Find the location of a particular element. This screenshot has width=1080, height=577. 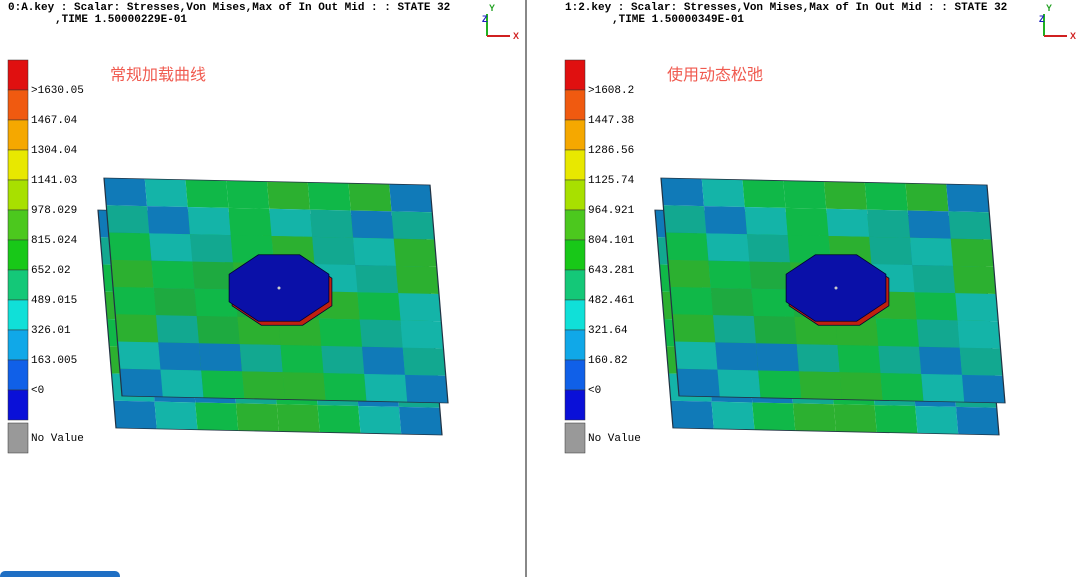

header-line: ,TIME 1.50000349E-01 is located at coordinates (678, 20).